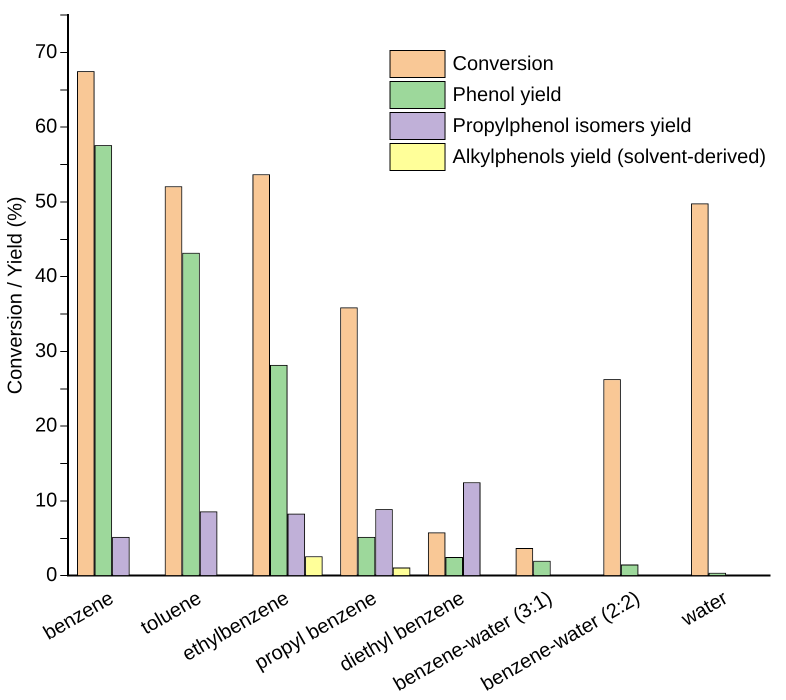  I want to click on y-tick-label: 10, so click(46, 500).